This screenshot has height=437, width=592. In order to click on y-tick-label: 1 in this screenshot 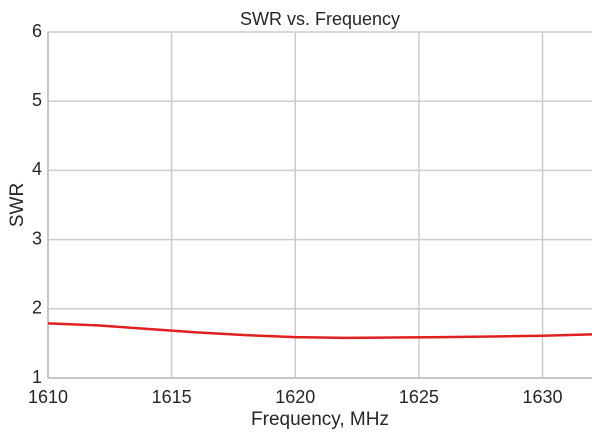, I will do `click(37, 377)`.